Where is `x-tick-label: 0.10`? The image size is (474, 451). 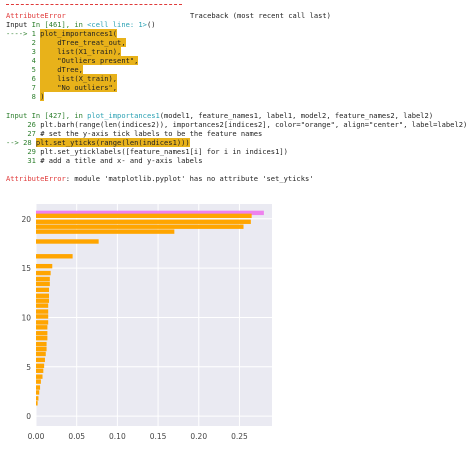 x-tick-label: 0.10 is located at coordinates (117, 436).